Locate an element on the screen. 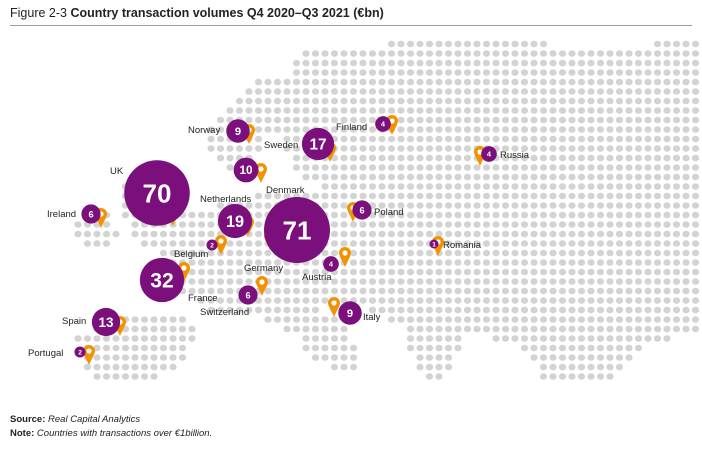 The width and height of the screenshot is (702, 450). value-label: 4 is located at coordinates (383, 124).